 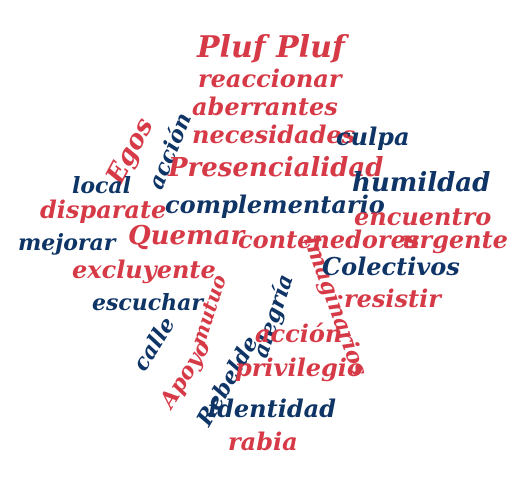 I want to click on word-privilegio: privilegio, so click(x=299, y=367).